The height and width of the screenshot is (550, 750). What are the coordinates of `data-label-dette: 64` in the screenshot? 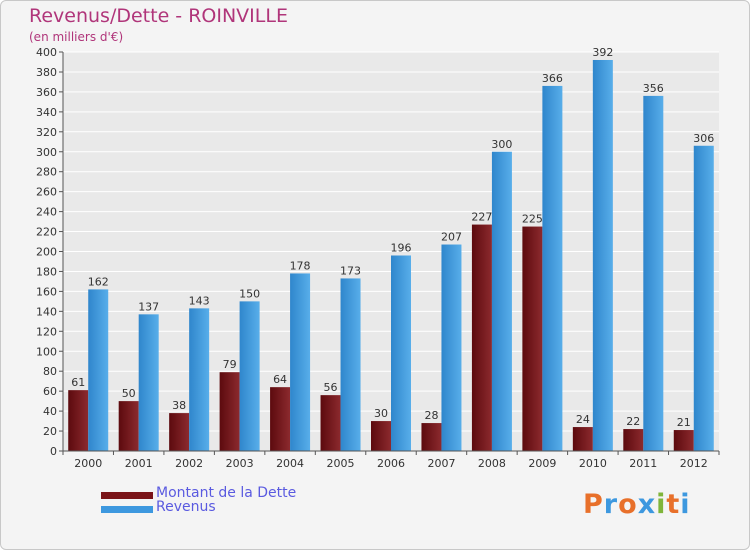 It's located at (280, 379).